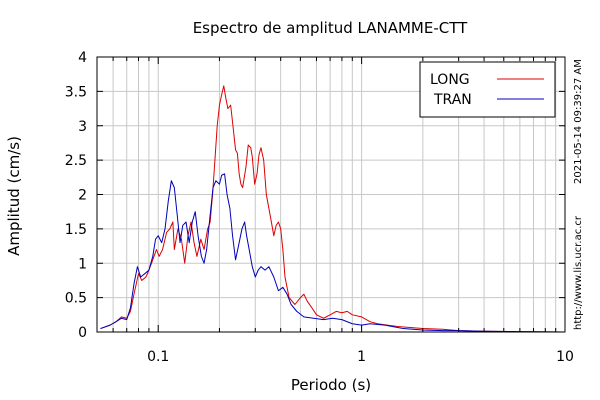  What do you see at coordinates (76, 92) in the screenshot?
I see `y-tick-label: 3.5` at bounding box center [76, 92].